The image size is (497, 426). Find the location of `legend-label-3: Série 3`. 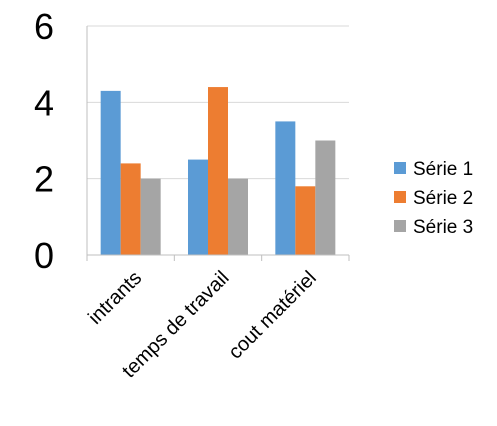

legend-label-3: Série 3 is located at coordinates (443, 227).